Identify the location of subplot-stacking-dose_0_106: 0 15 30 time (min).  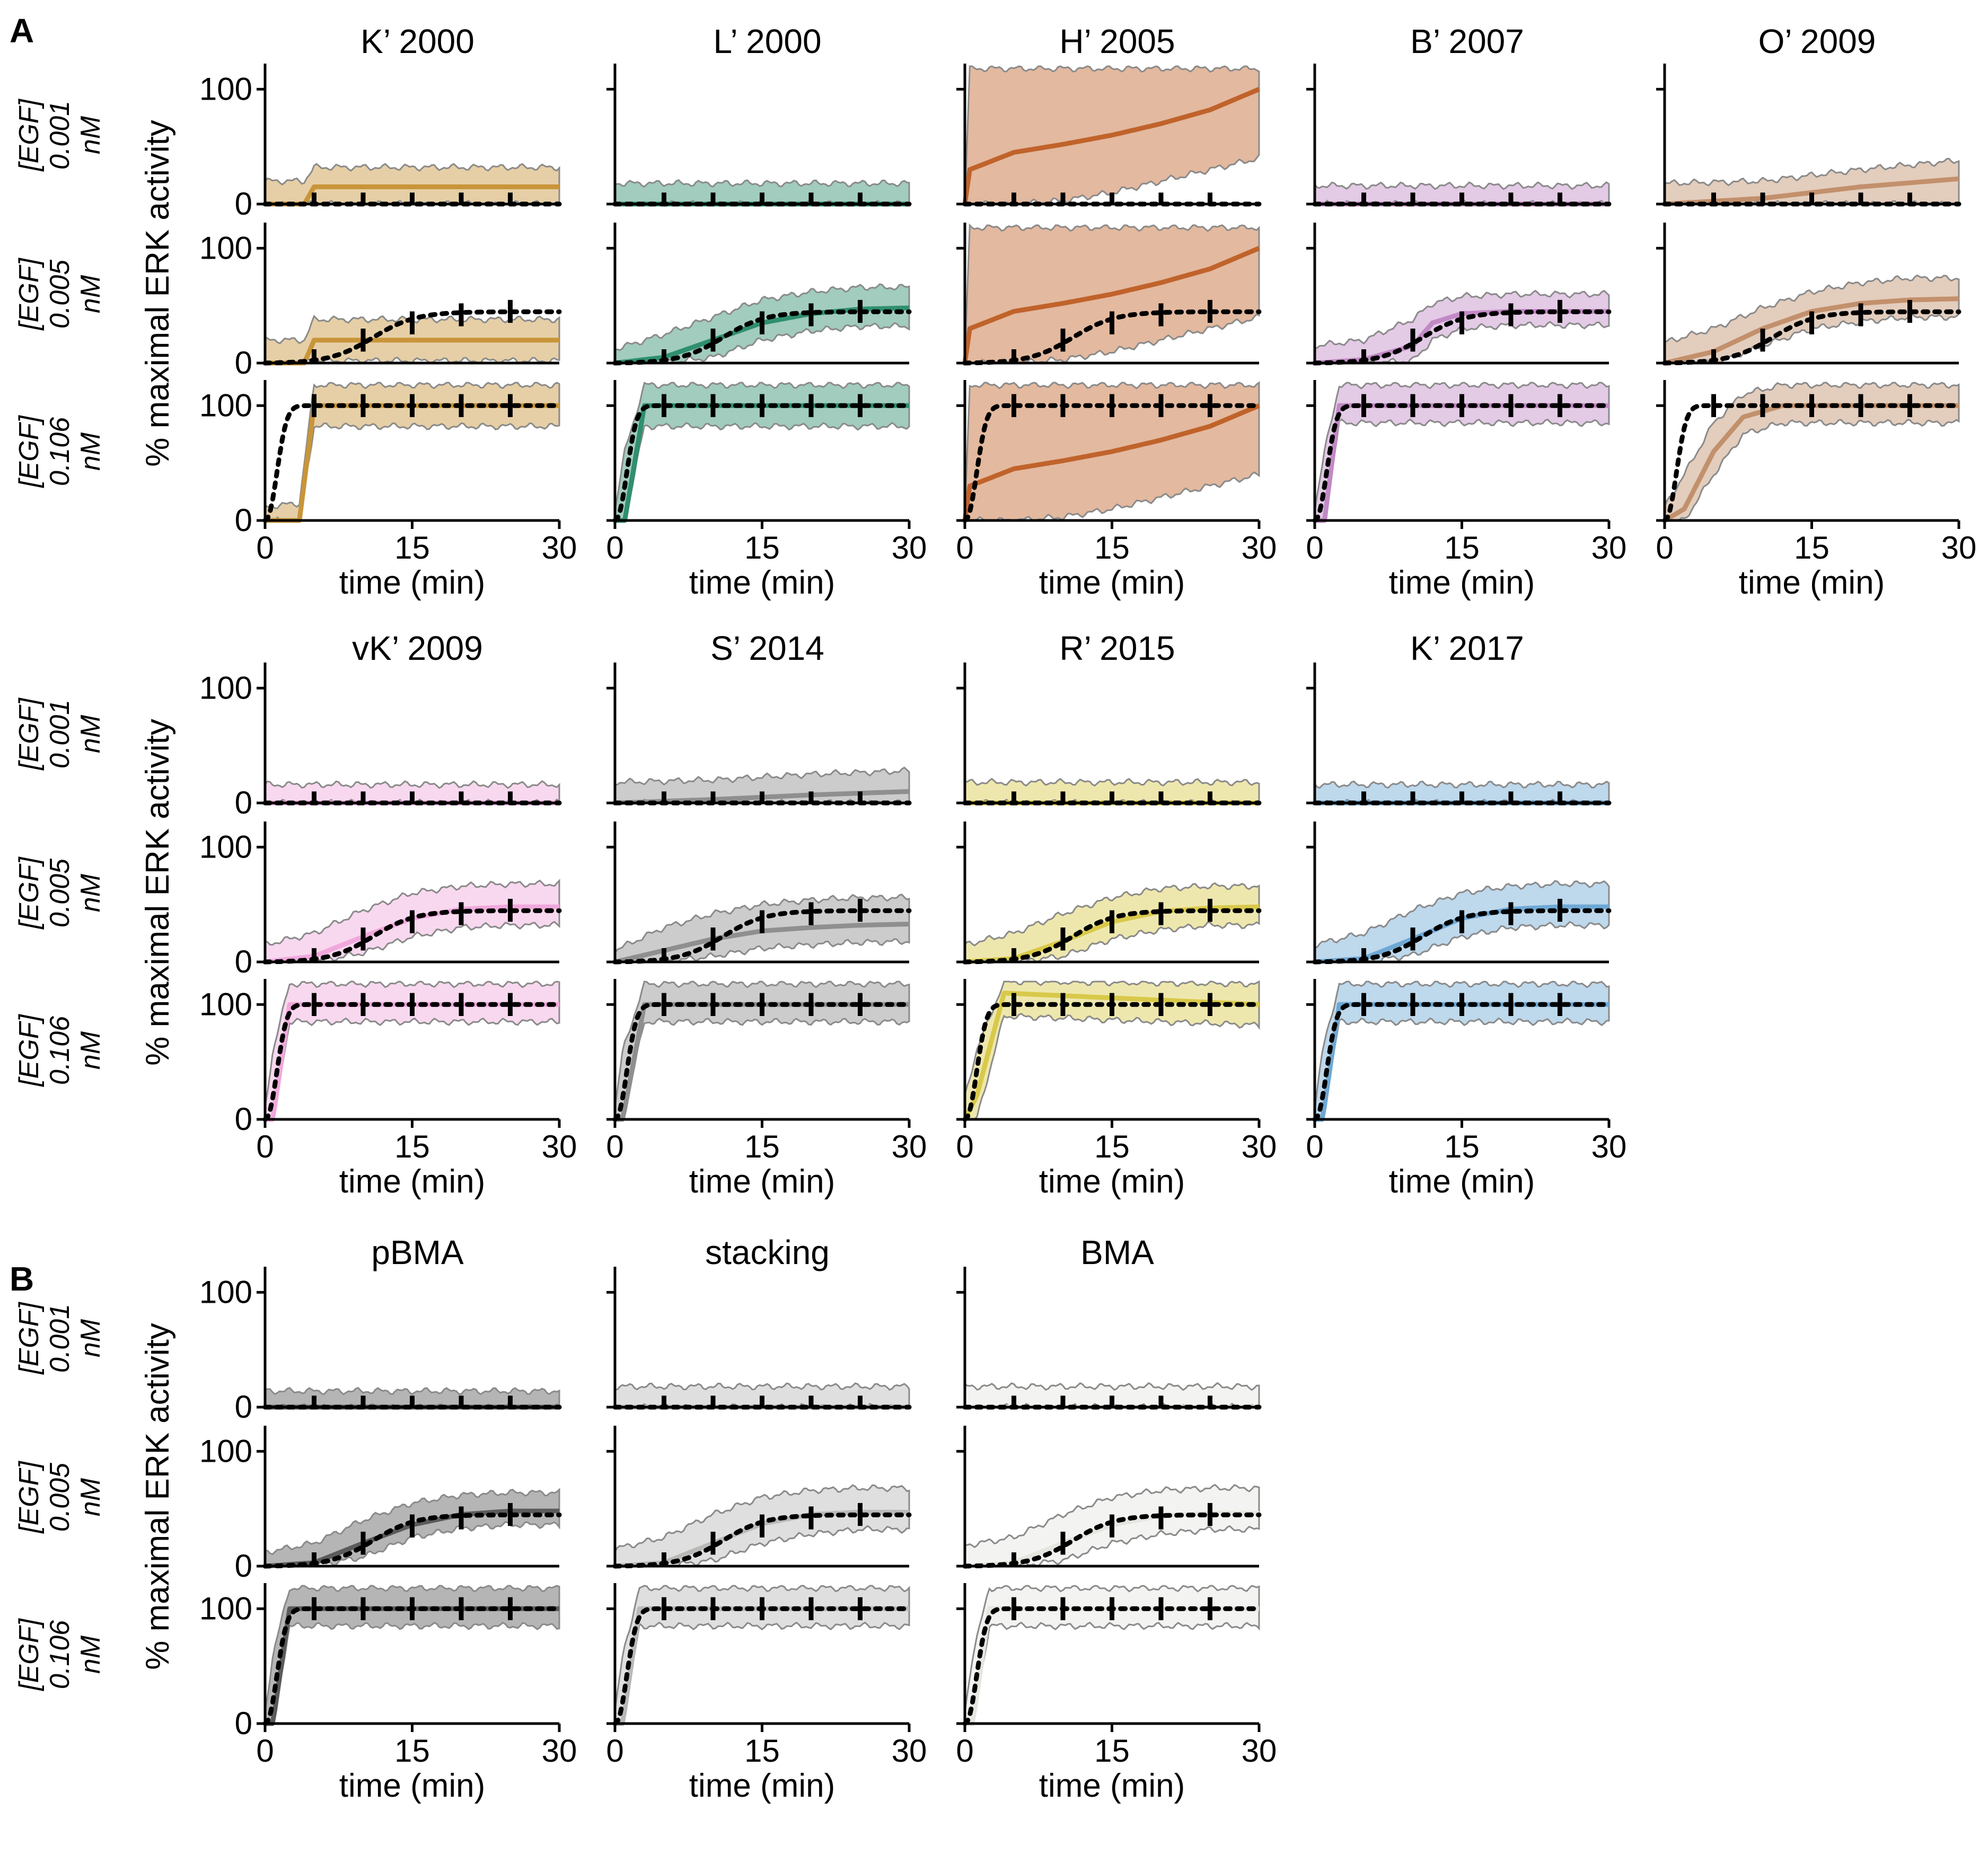
(767, 1693).